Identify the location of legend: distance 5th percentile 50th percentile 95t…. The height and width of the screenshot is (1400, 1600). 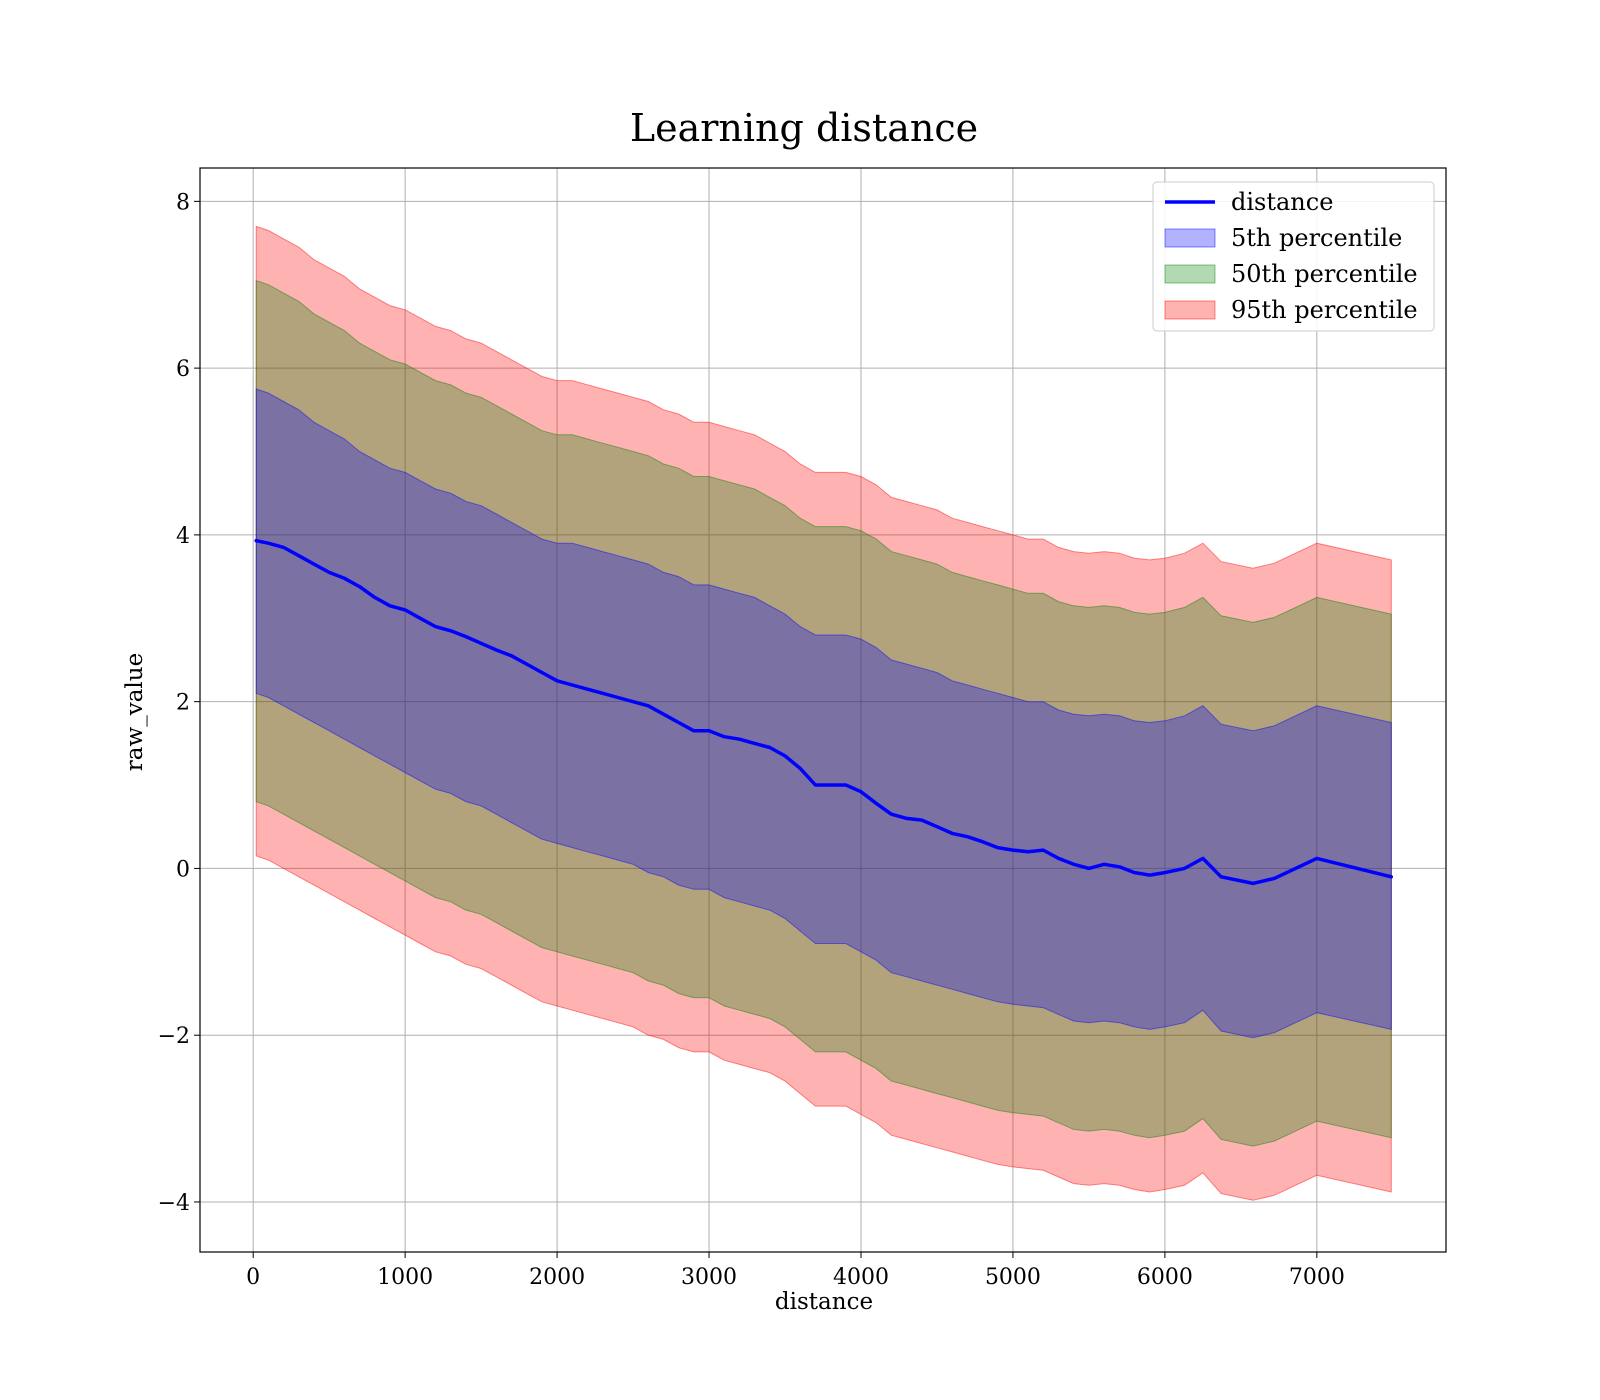
(1293, 256).